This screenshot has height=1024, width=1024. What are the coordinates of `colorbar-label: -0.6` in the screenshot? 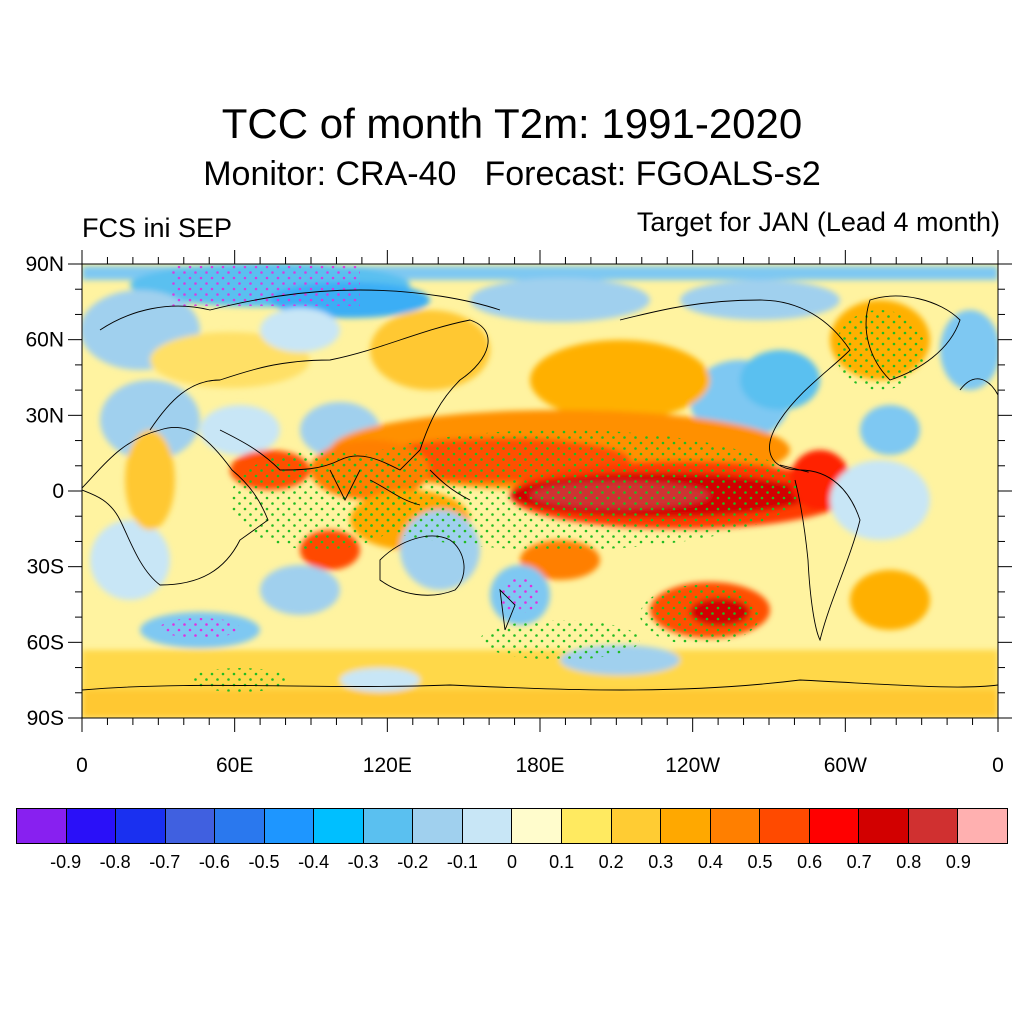 It's located at (214, 862).